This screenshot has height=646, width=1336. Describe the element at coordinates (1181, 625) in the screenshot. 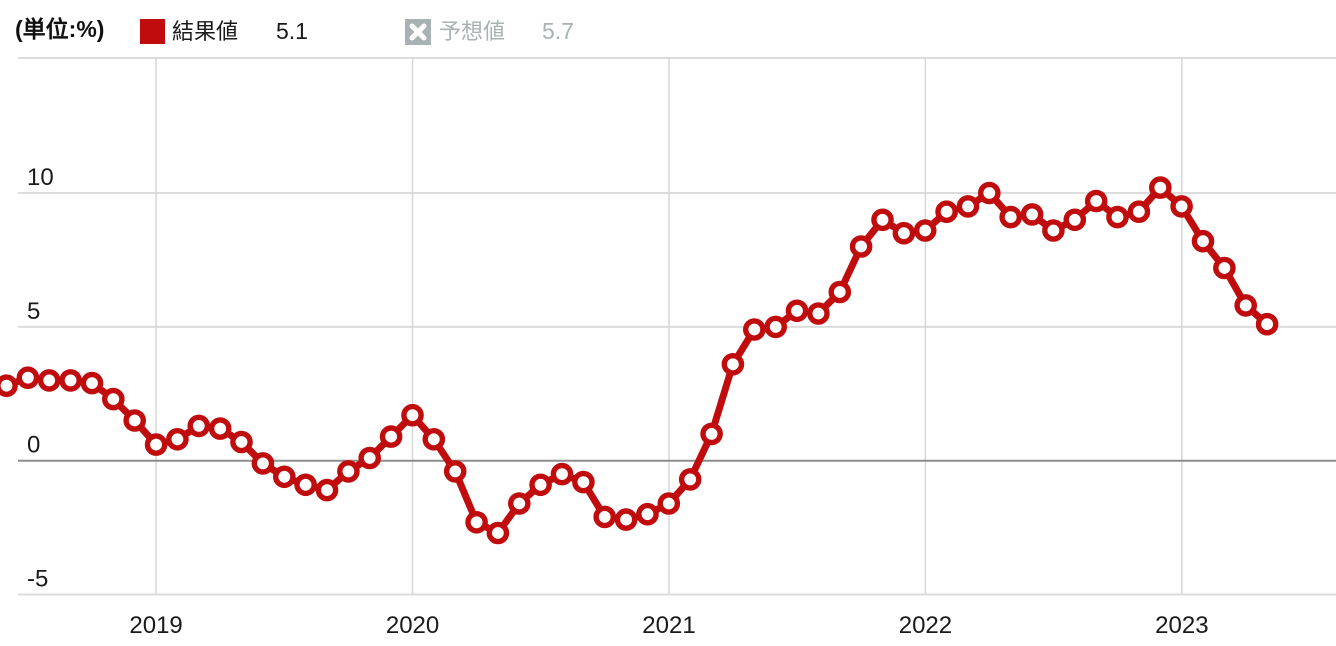

I see `x-axis-tick-label: 2023` at that location.